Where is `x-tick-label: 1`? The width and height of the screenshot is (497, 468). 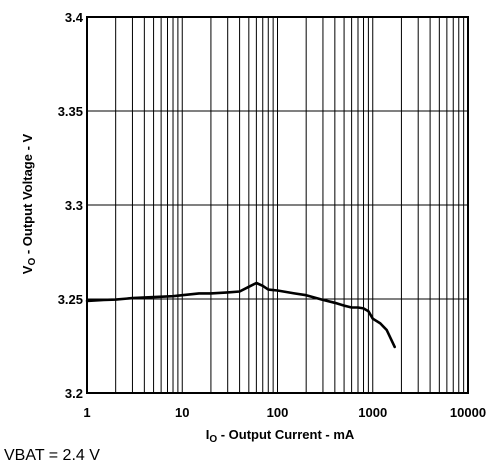 x-tick-label: 1 is located at coordinates (86, 412).